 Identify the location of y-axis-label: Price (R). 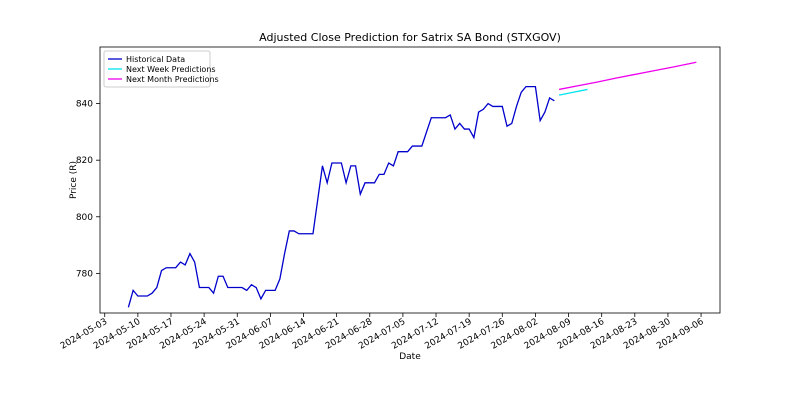
(74, 180).